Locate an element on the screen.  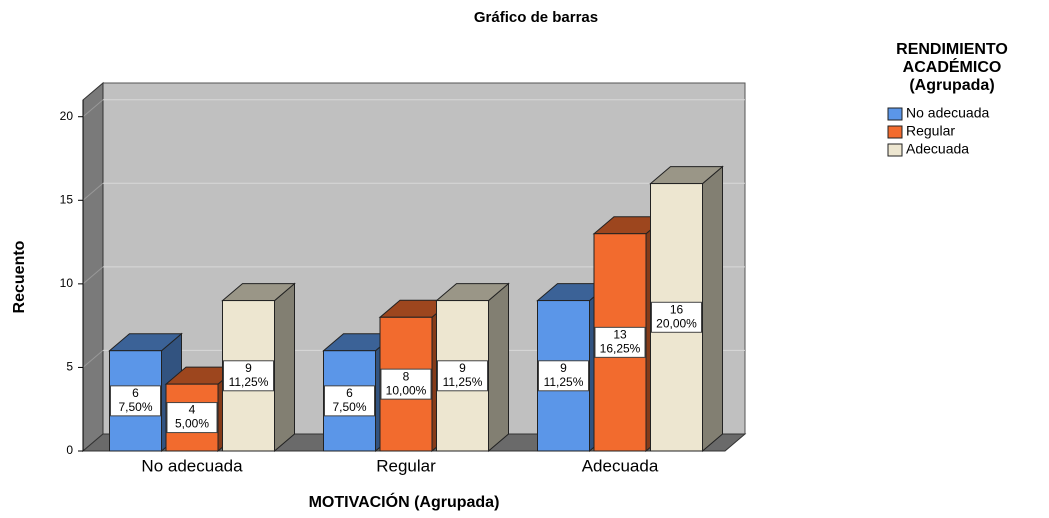
legend-label: Regular is located at coordinates (930, 131).